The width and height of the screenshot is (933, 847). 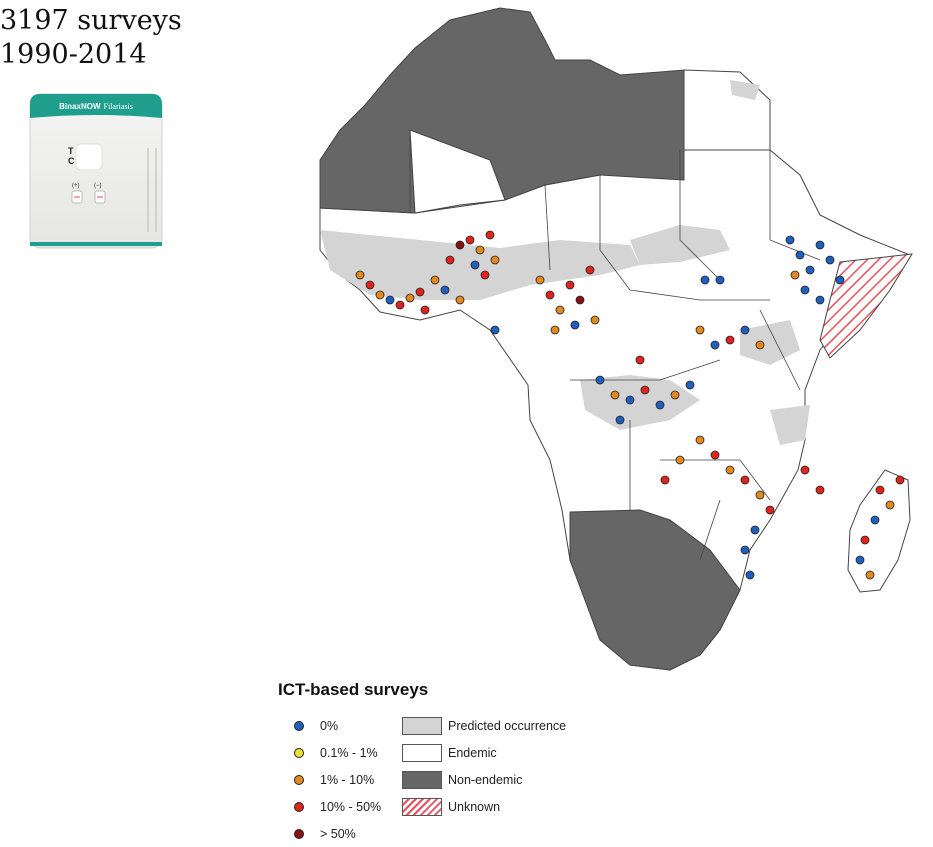 What do you see at coordinates (96, 106) in the screenshot?
I see `card-brand-label: BinaxNOW Filariasis` at bounding box center [96, 106].